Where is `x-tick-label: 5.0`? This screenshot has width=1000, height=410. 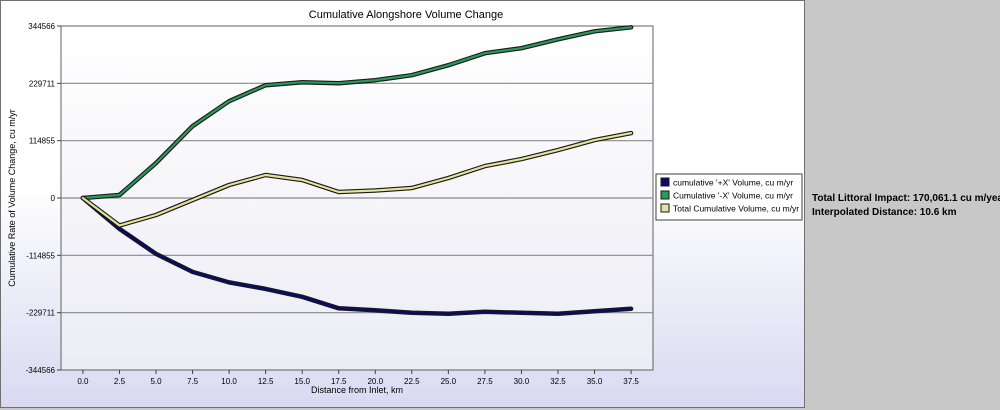 x-tick-label: 5.0 is located at coordinates (156, 381).